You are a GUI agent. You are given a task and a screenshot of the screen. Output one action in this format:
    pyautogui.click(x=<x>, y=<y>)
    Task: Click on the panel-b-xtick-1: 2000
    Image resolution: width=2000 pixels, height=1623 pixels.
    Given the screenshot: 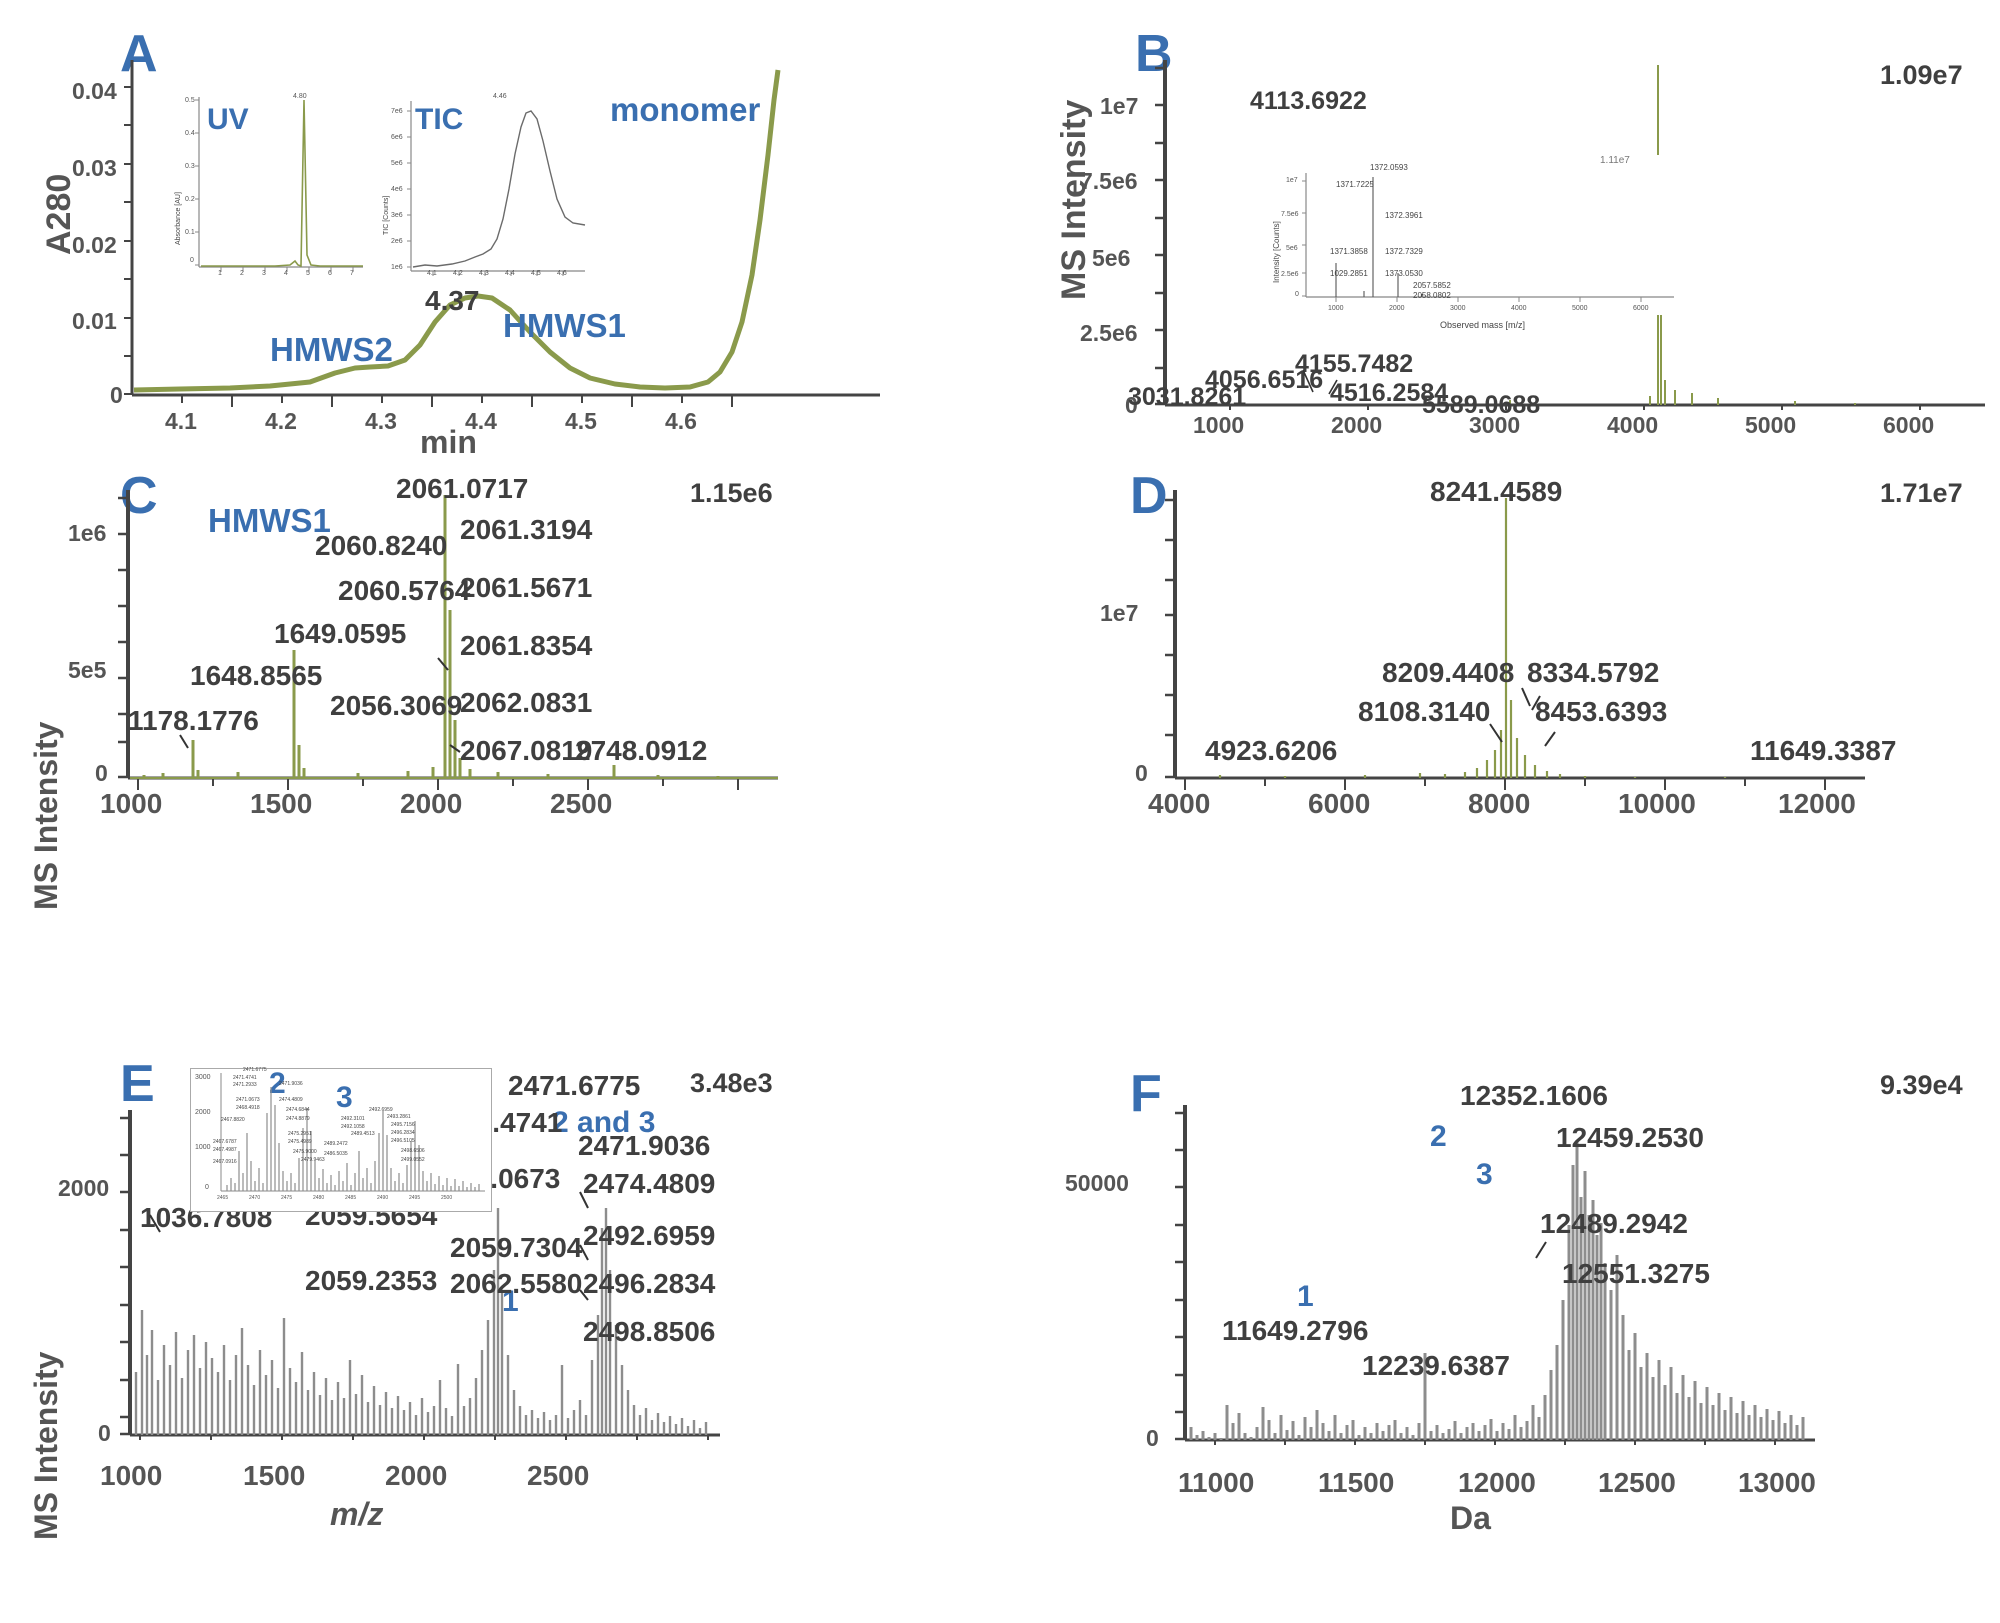 What is the action you would take?
    pyautogui.click(x=1357, y=425)
    